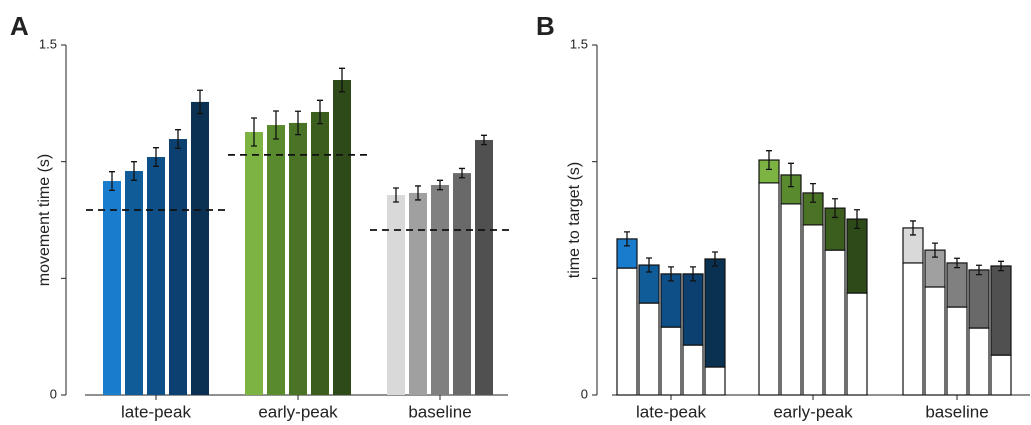 This screenshot has height=425, width=1031. Describe the element at coordinates (574, 220) in the screenshot. I see `y-axis-label: time to target (s)` at that location.